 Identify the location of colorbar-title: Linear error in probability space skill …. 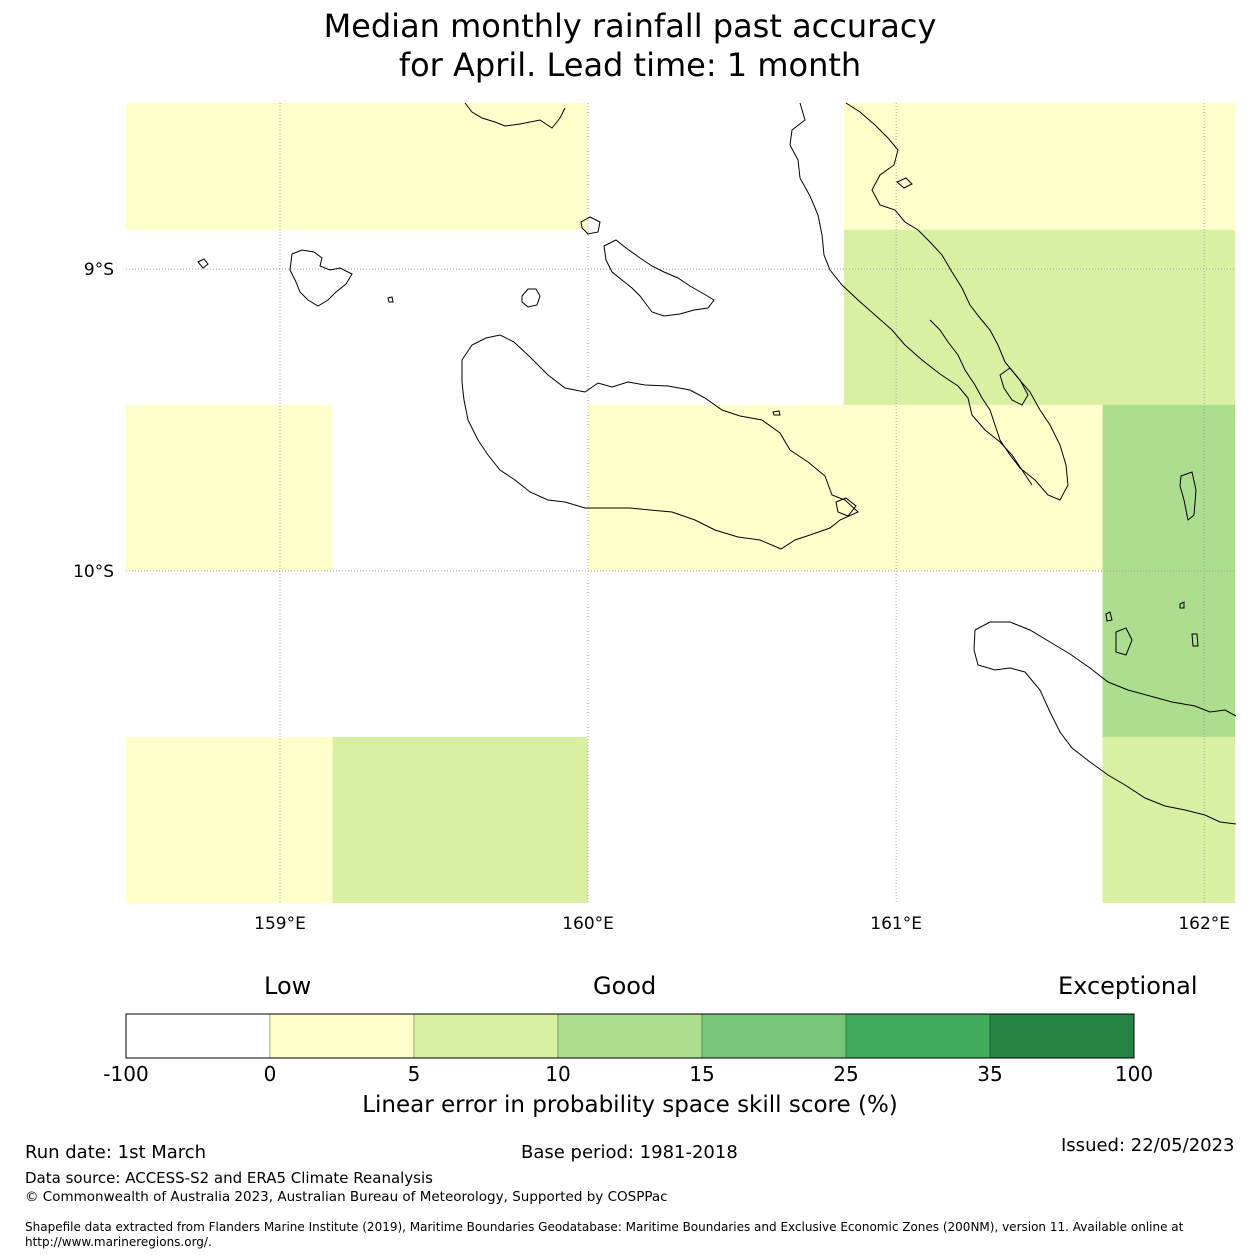
(630, 1105).